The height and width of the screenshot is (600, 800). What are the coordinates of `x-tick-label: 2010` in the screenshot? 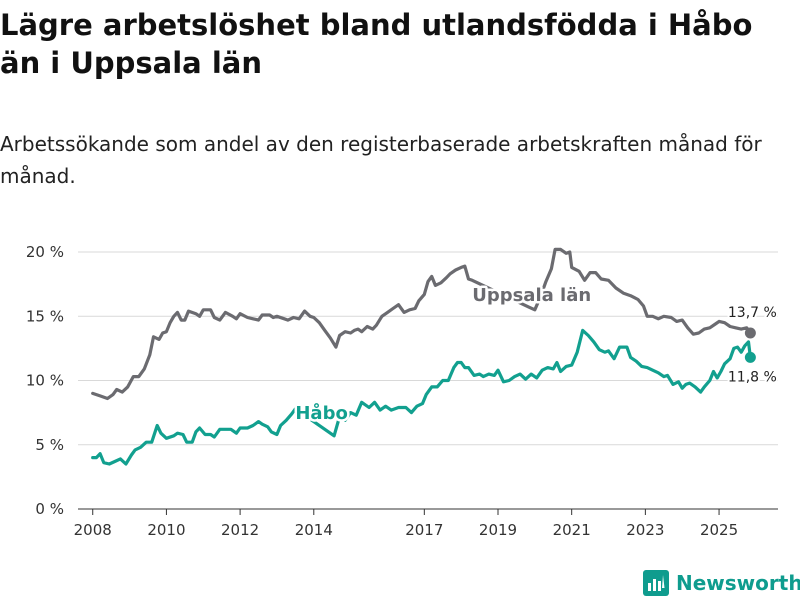 It's located at (166, 530).